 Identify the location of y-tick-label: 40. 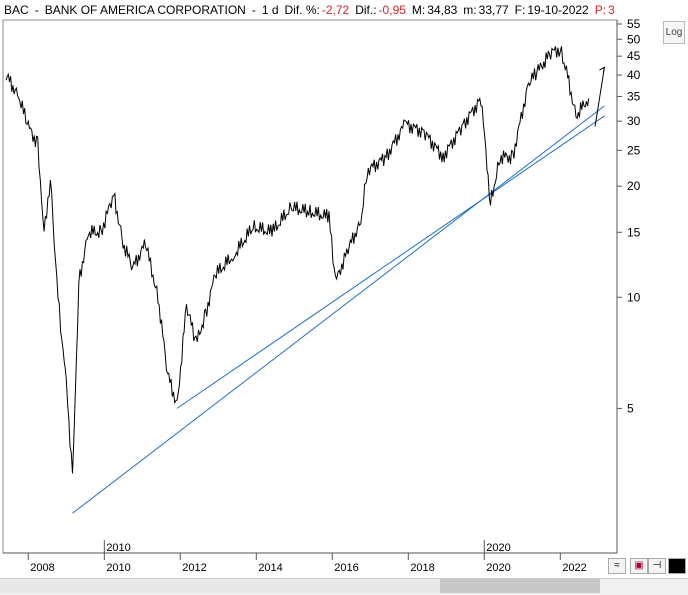
(634, 75).